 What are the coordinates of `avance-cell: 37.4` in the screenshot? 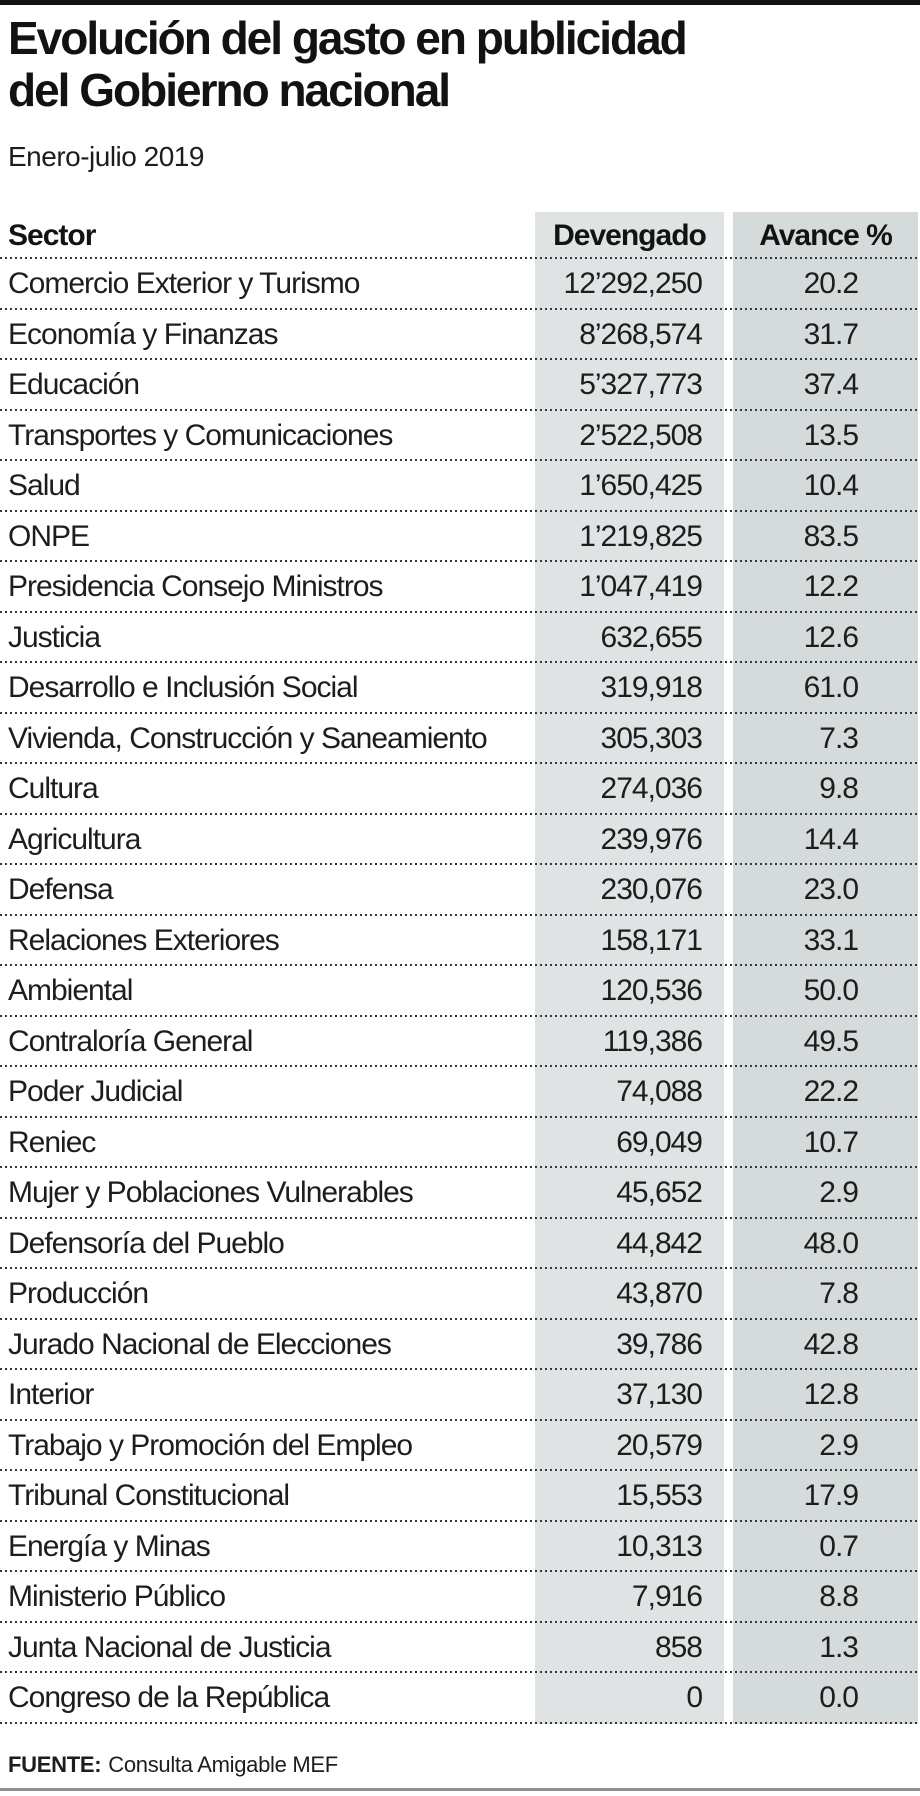 It's located at (825, 385).